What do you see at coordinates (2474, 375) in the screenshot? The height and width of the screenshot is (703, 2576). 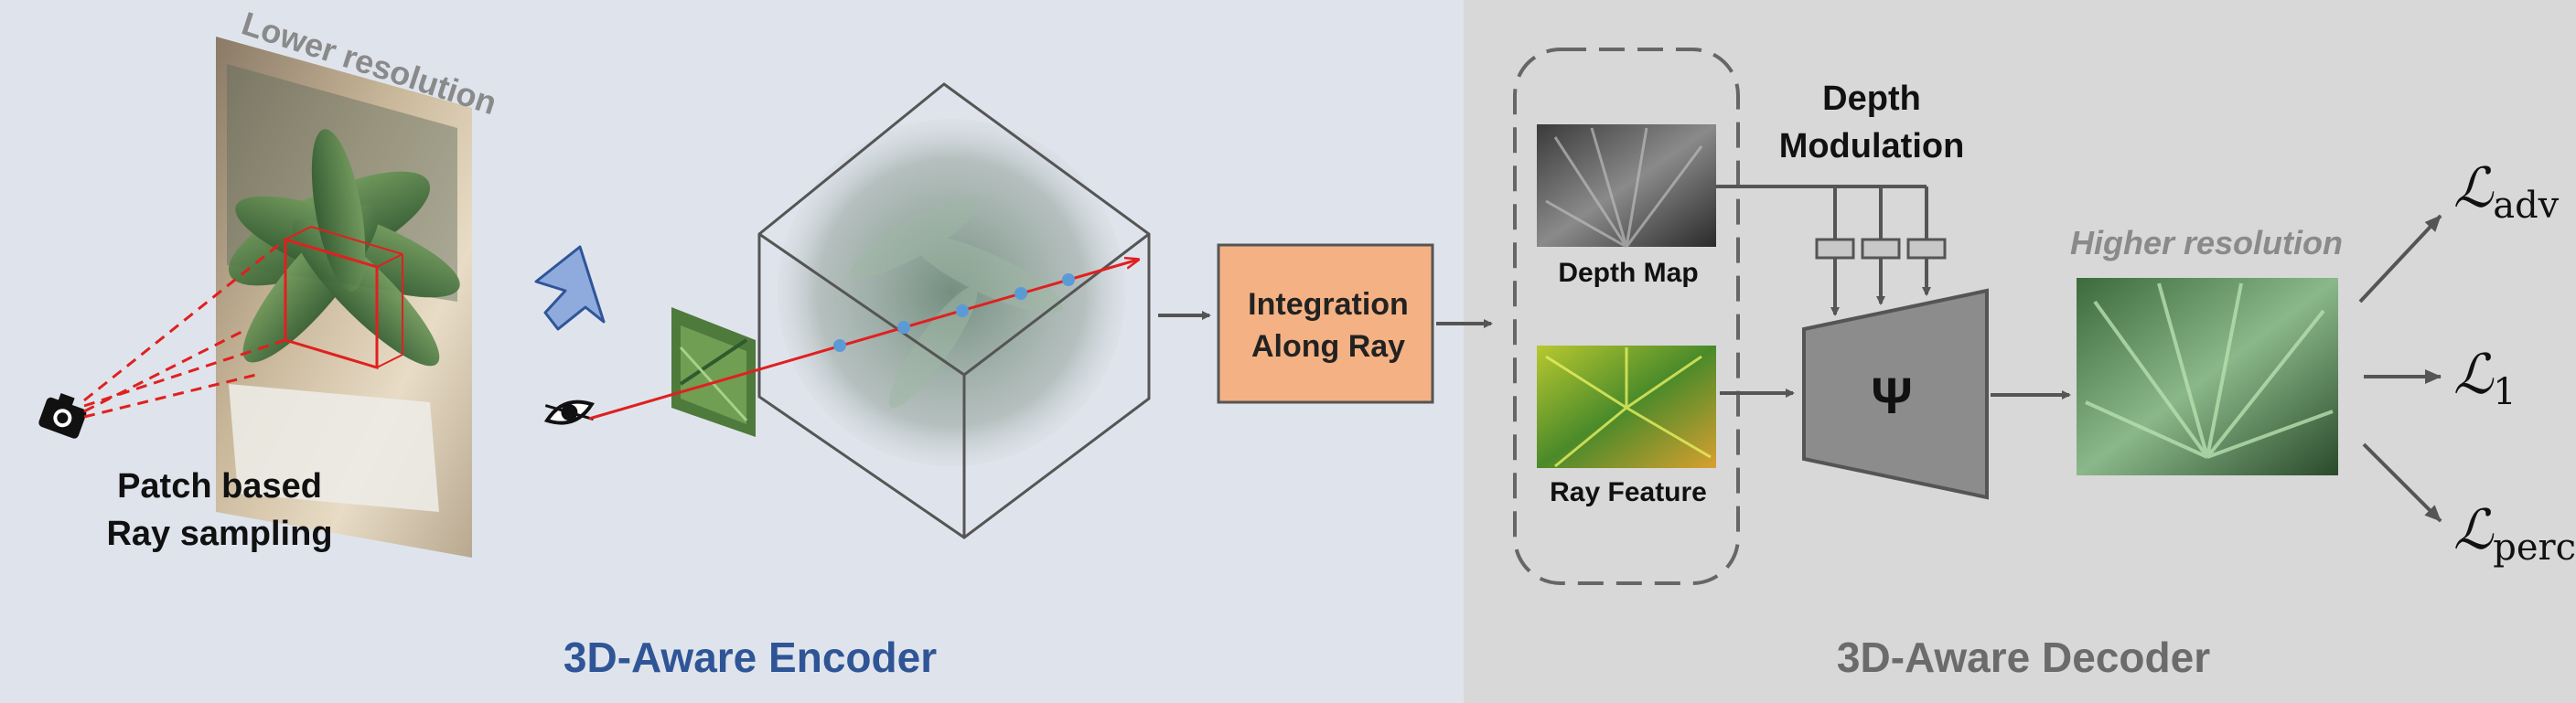 I see `loss-l1-symbol: ℒ` at bounding box center [2474, 375].